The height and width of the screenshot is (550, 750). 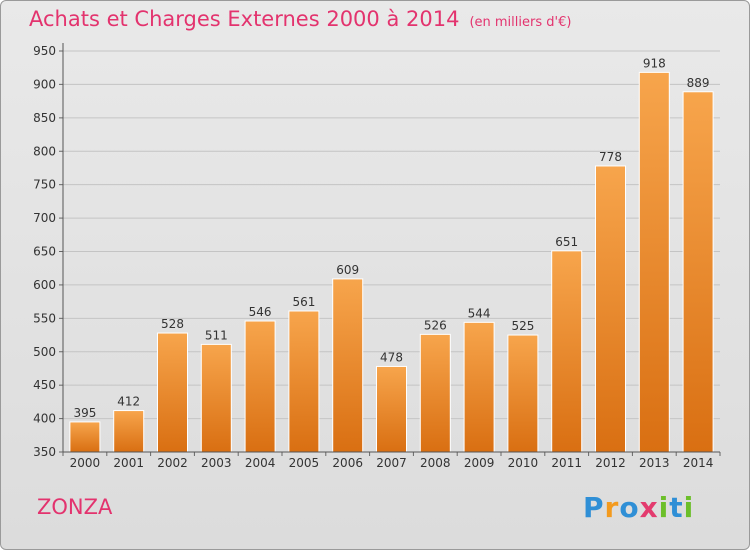 What do you see at coordinates (304, 463) in the screenshot?
I see `x-tick-label: 2005` at bounding box center [304, 463].